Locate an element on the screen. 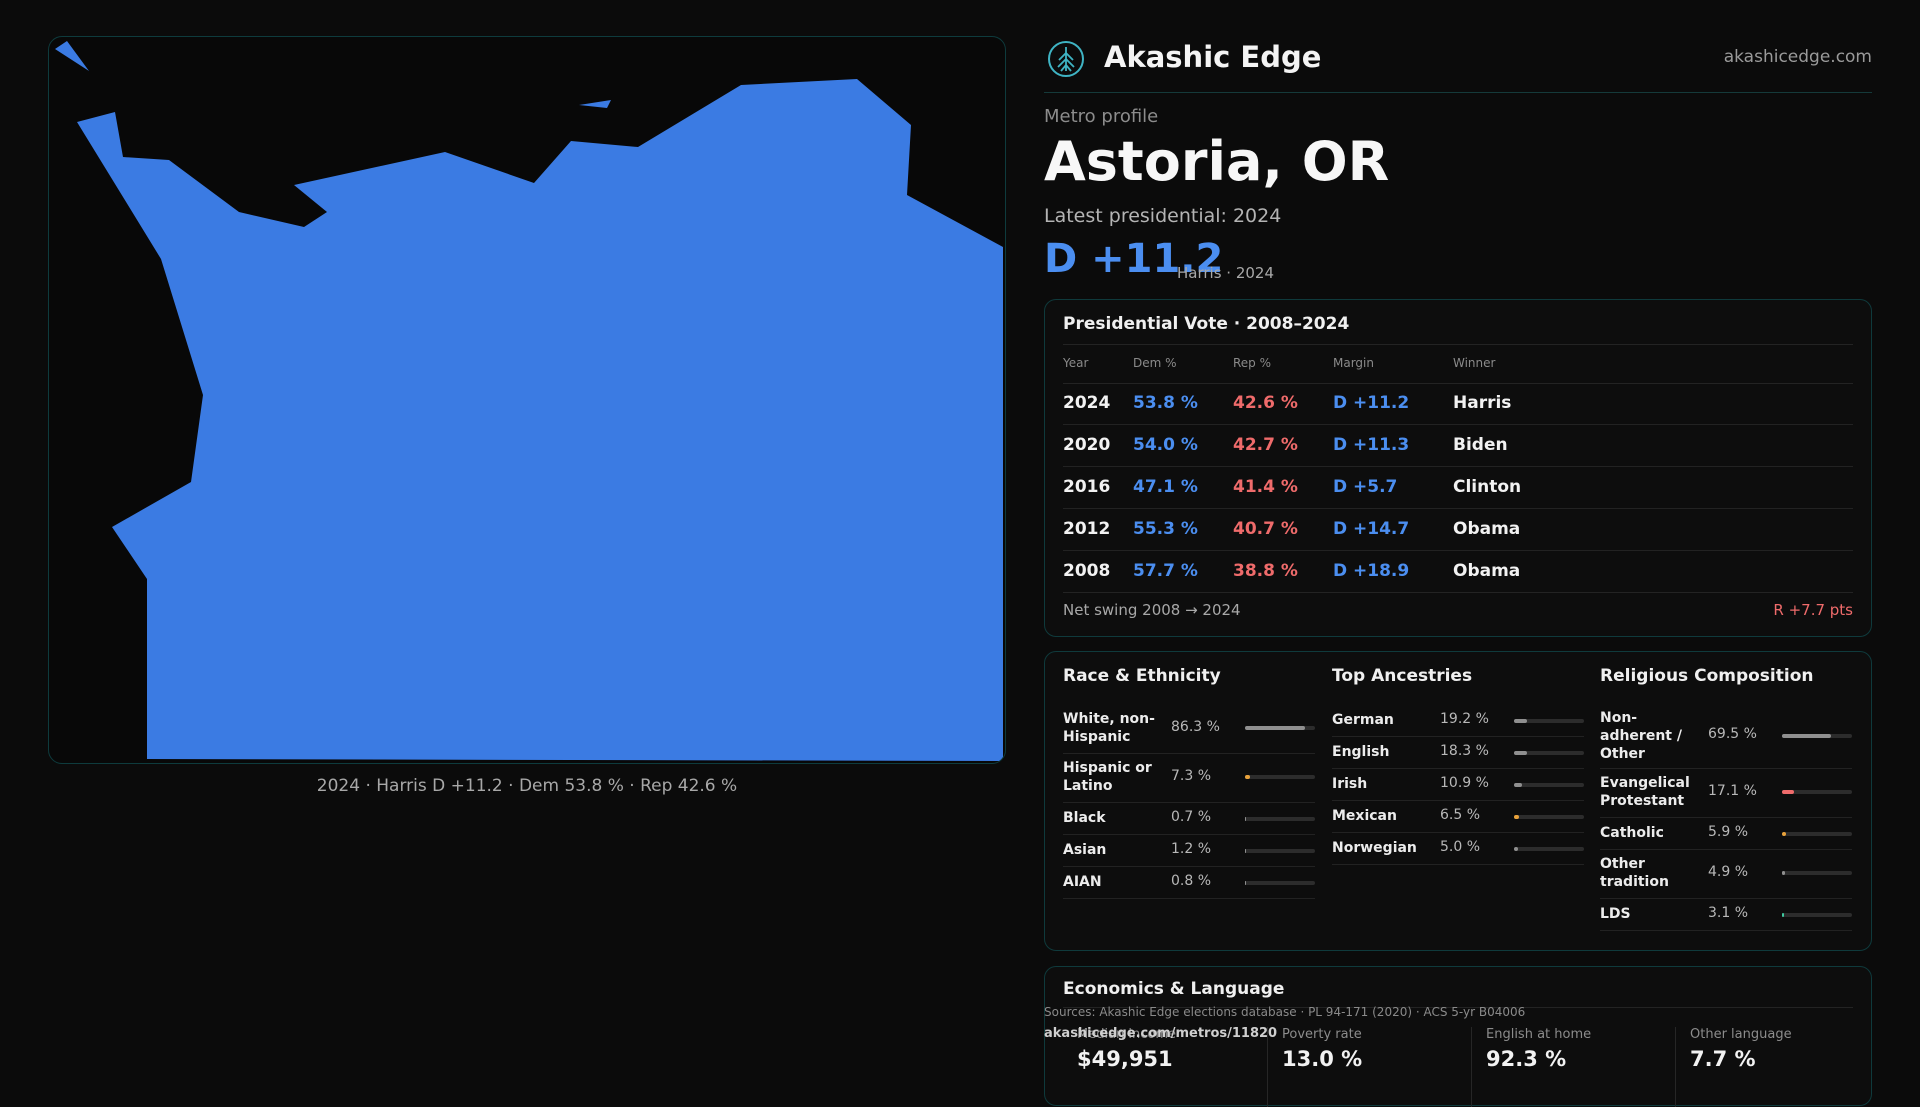 Image resolution: width=1920 pixels, height=1107 pixels. tree-icon is located at coordinates (1066, 59).